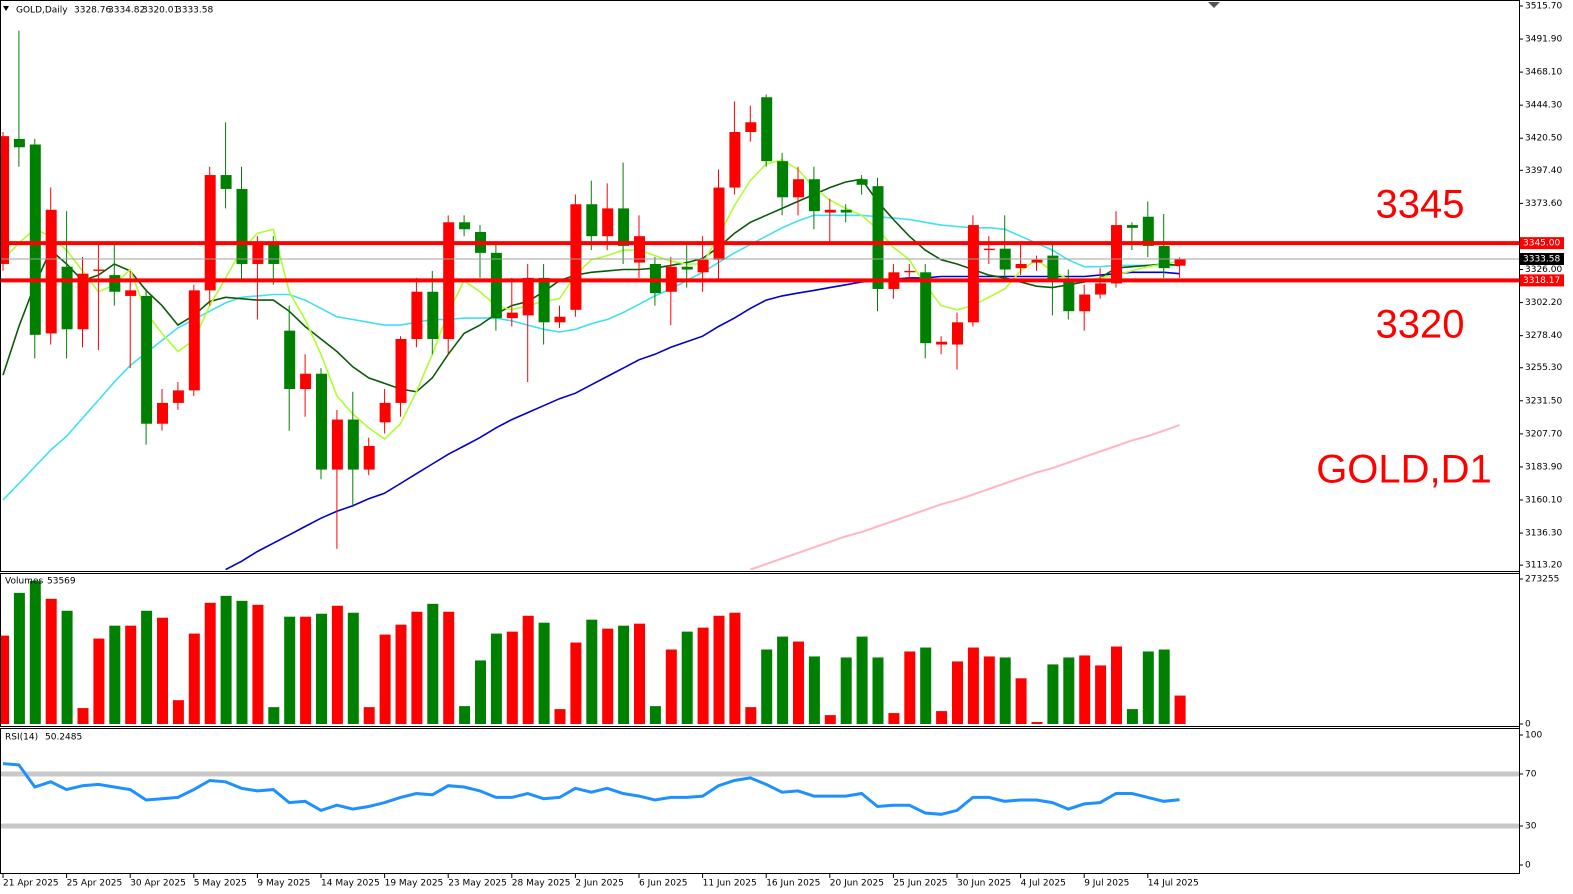 The height and width of the screenshot is (894, 1573). Describe the element at coordinates (920, 884) in the screenshot. I see `x-tick-label: 25 Jun 2025` at that location.